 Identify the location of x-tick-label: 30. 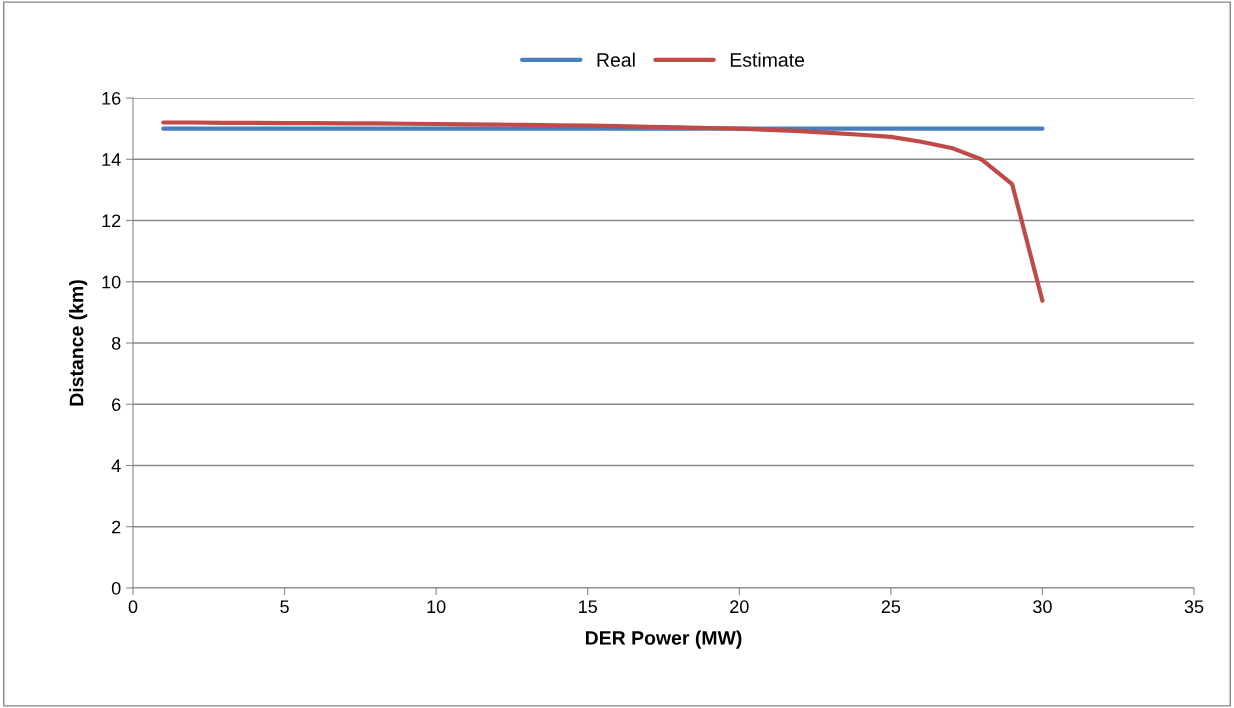
(1042, 607).